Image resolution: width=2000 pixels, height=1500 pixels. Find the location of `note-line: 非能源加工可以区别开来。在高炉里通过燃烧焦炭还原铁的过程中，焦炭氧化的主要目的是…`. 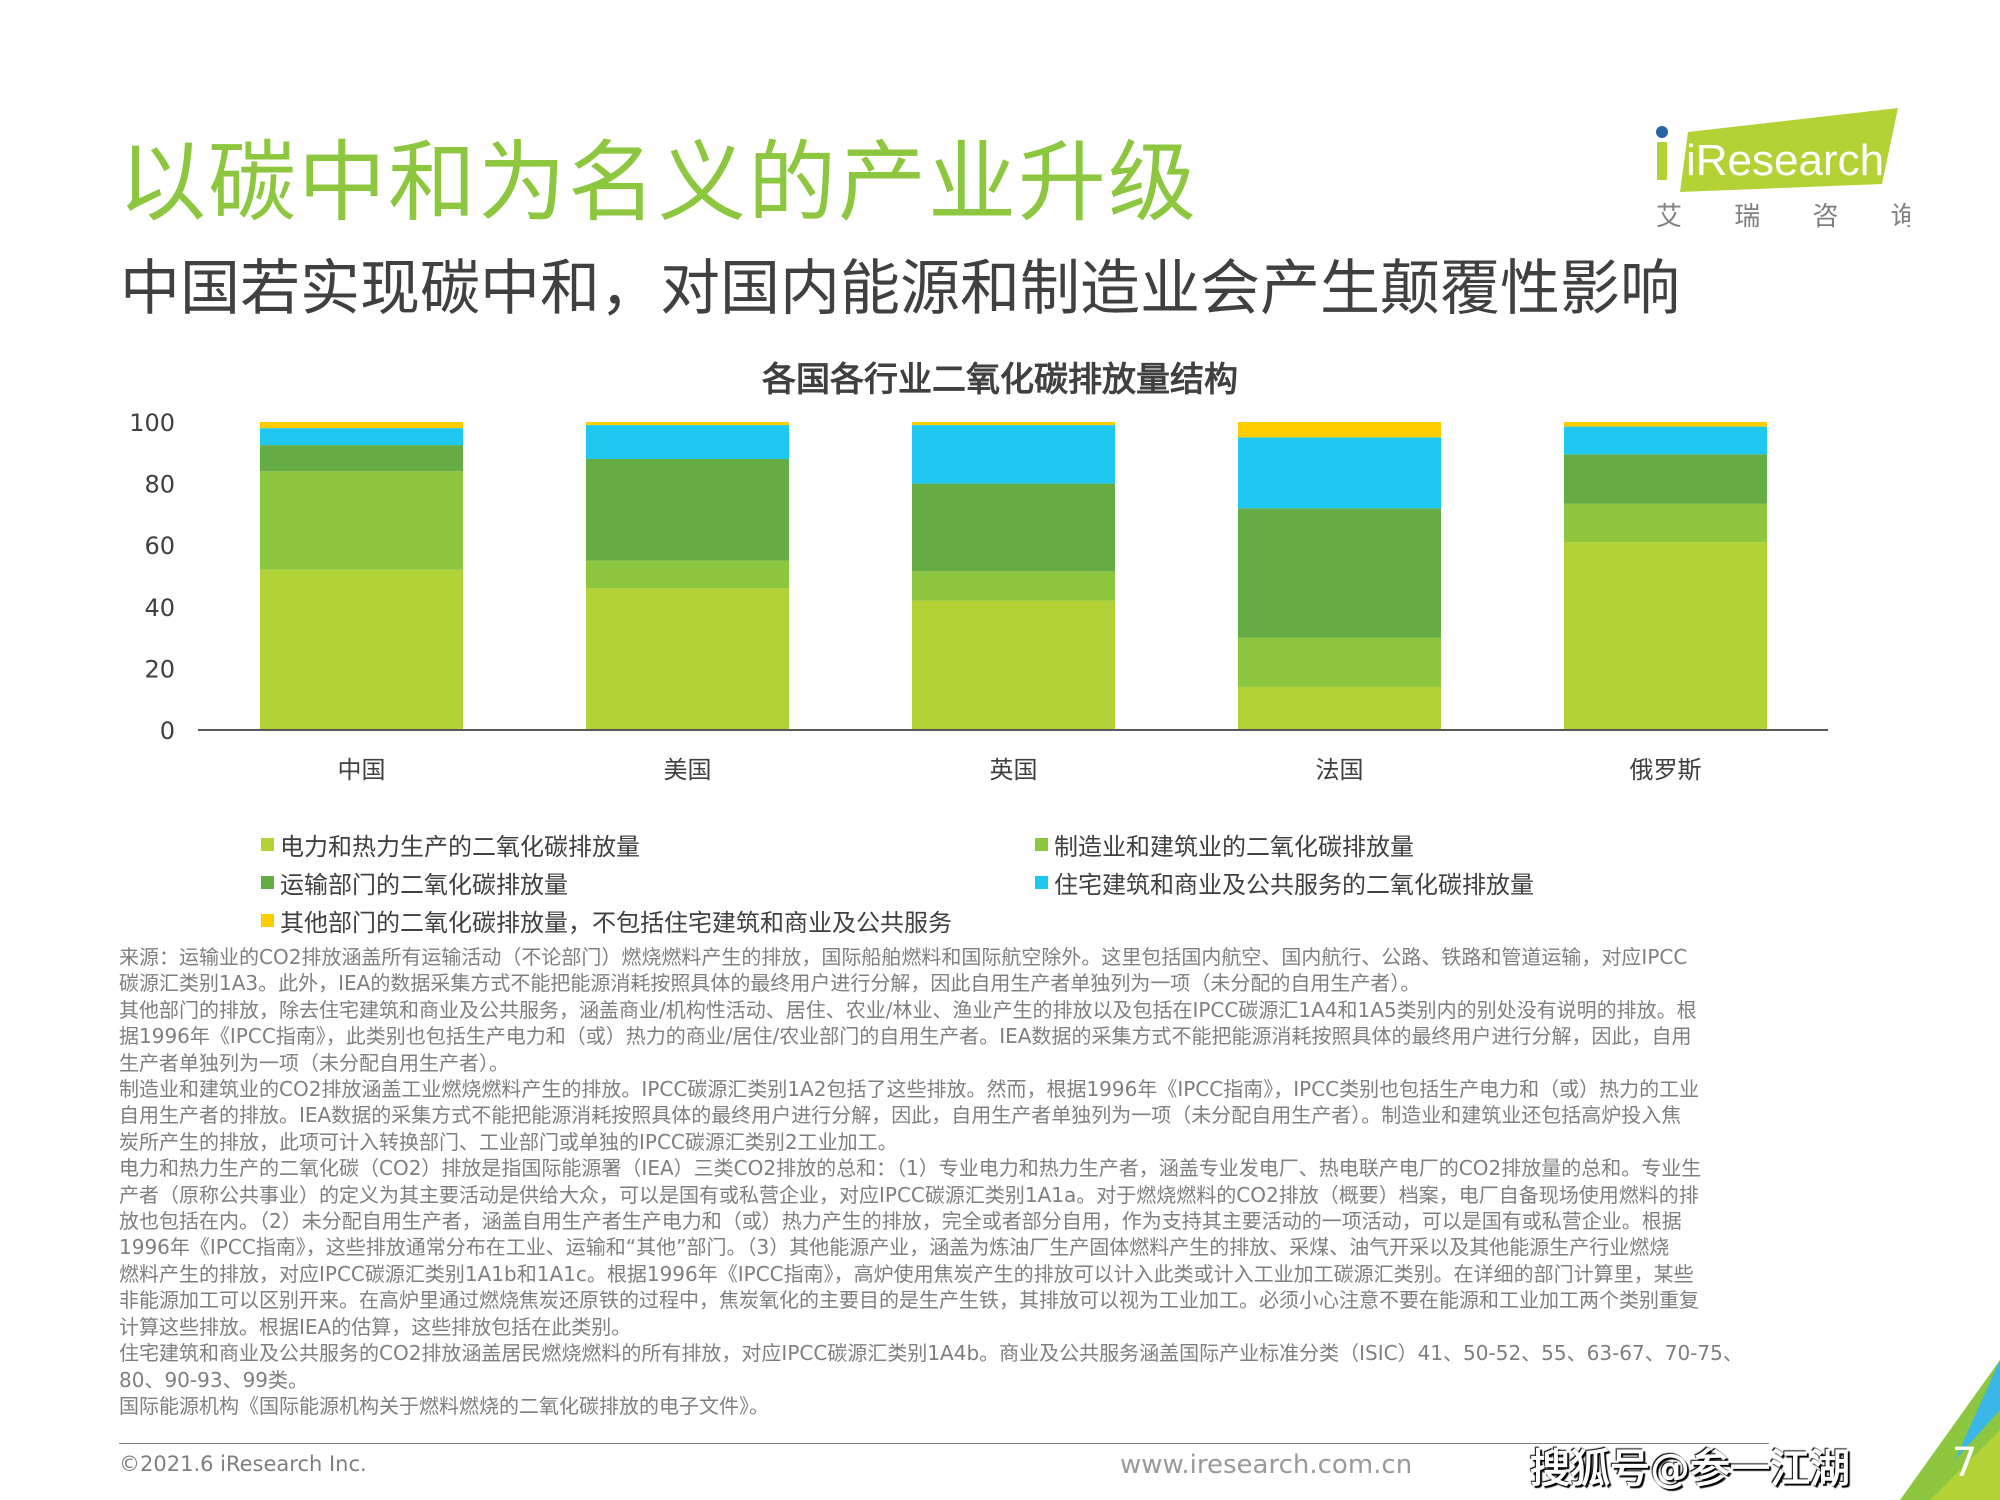

note-line: 非能源加工可以区别开来。在高炉里通过燃烧焦炭还原铁的过程中，焦炭氧化的主要目的是… is located at coordinates (909, 1300).